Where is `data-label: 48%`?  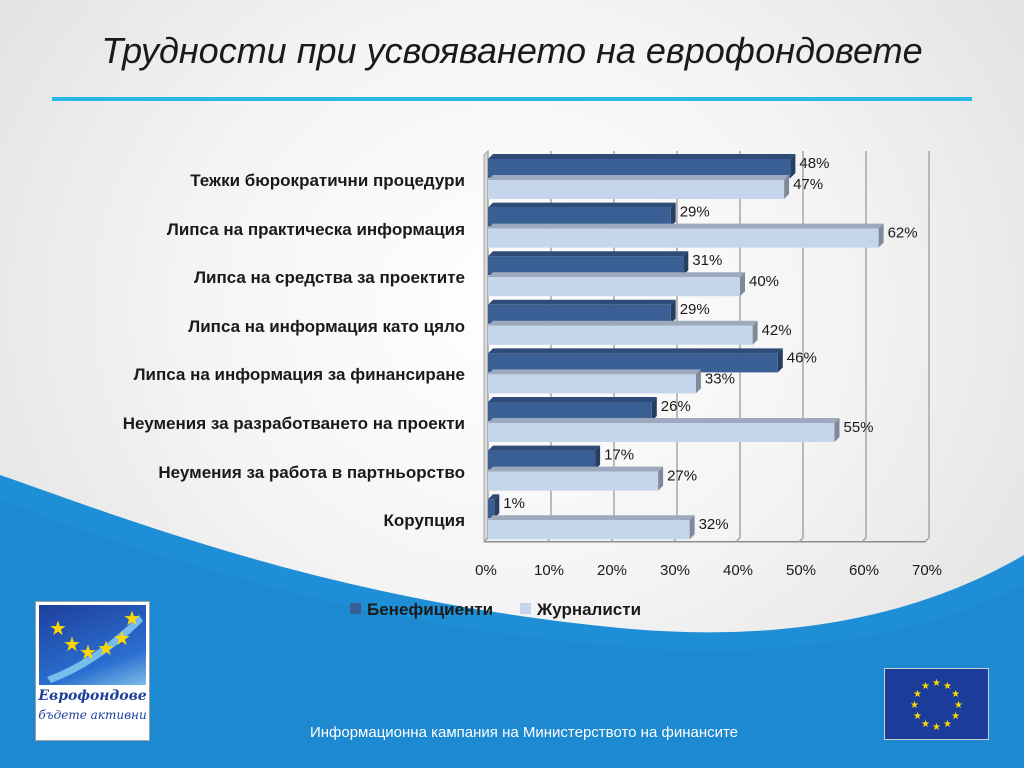
data-label: 48% is located at coordinates (814, 163).